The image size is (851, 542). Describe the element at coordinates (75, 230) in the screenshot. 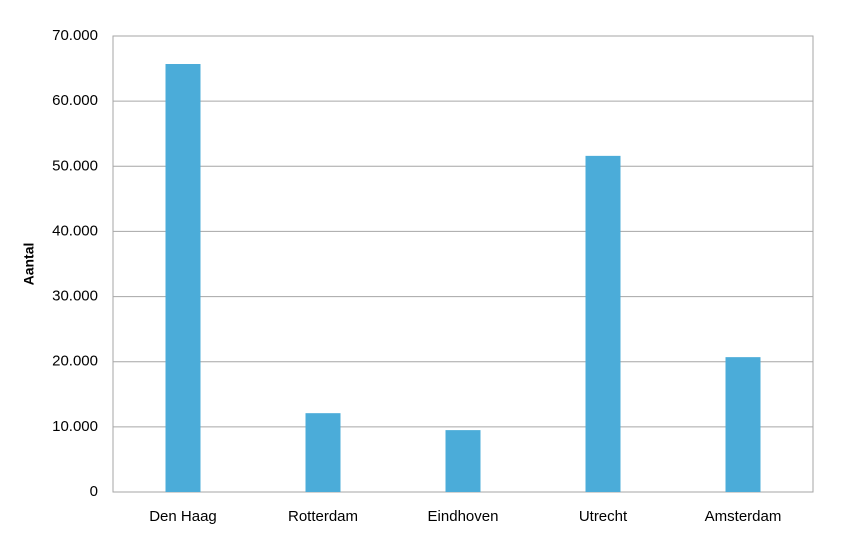

I see `y-tick-label: 40.000` at that location.